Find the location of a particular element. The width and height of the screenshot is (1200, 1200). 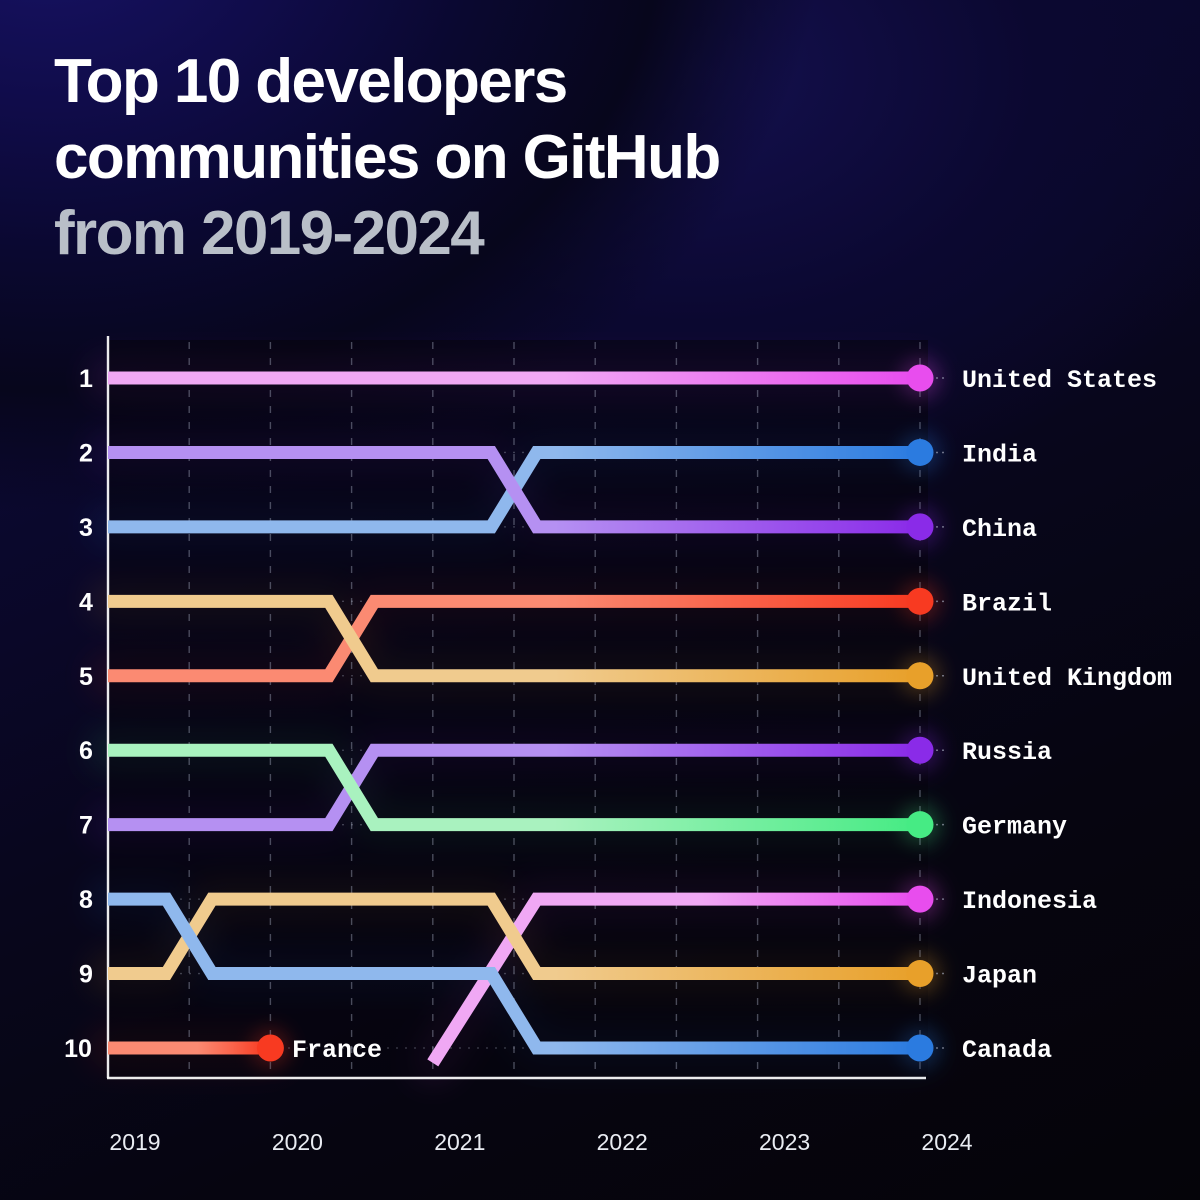

rank-axis-label: 4 is located at coordinates (86, 602).